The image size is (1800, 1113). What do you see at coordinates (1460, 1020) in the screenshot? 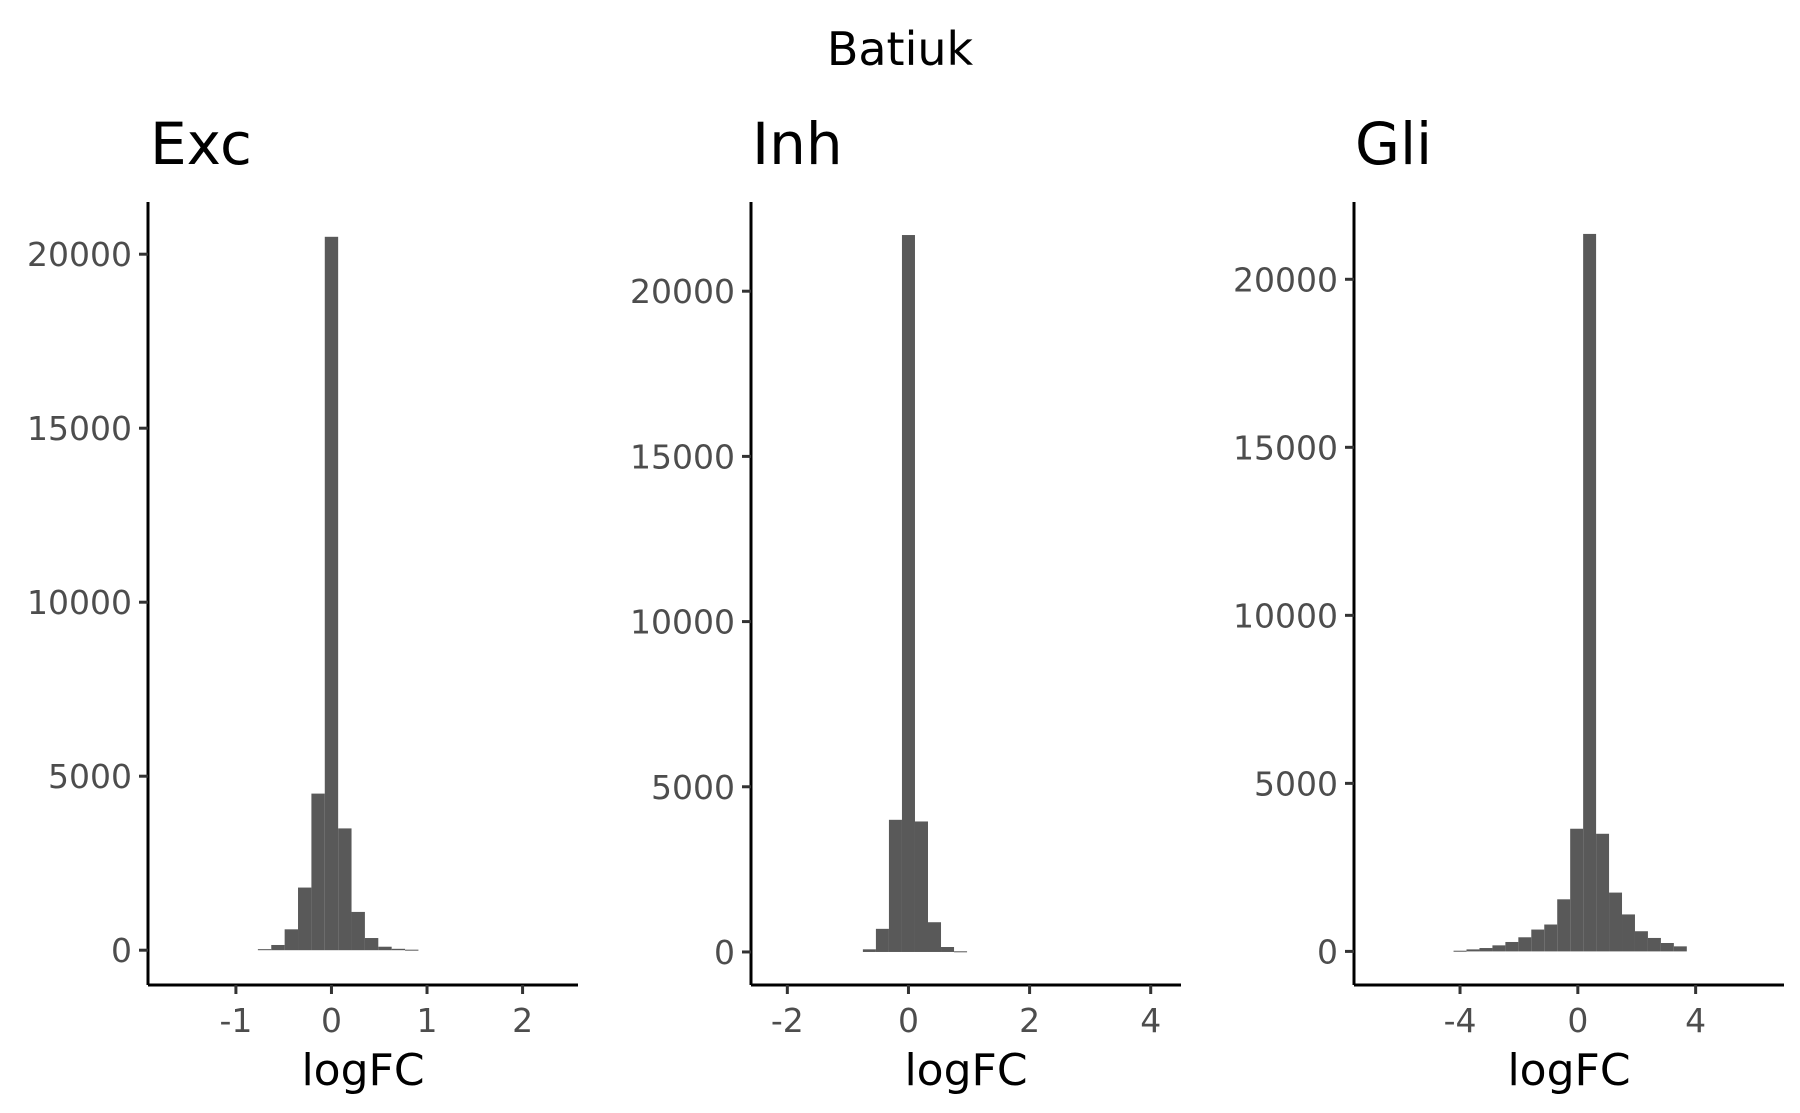
I see `x-tick-label-gli-0: -4` at bounding box center [1460, 1020].